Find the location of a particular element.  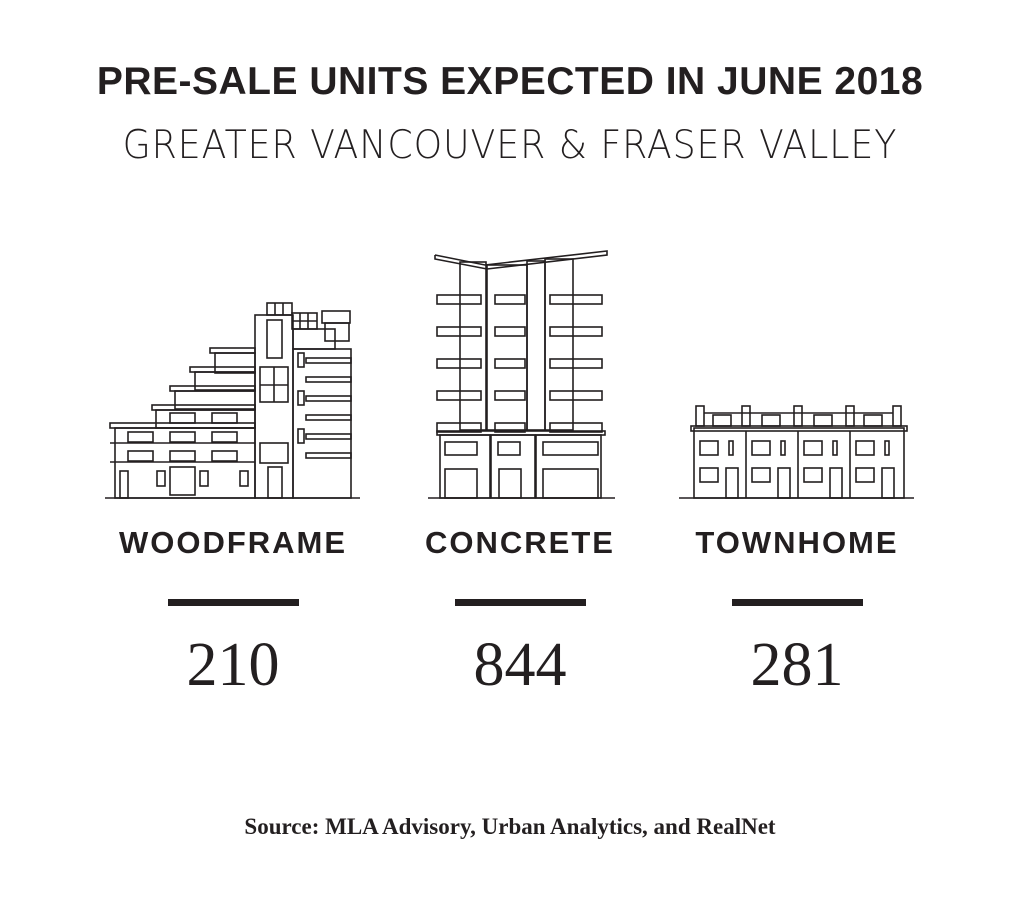

divider-woodframe is located at coordinates (233, 602).